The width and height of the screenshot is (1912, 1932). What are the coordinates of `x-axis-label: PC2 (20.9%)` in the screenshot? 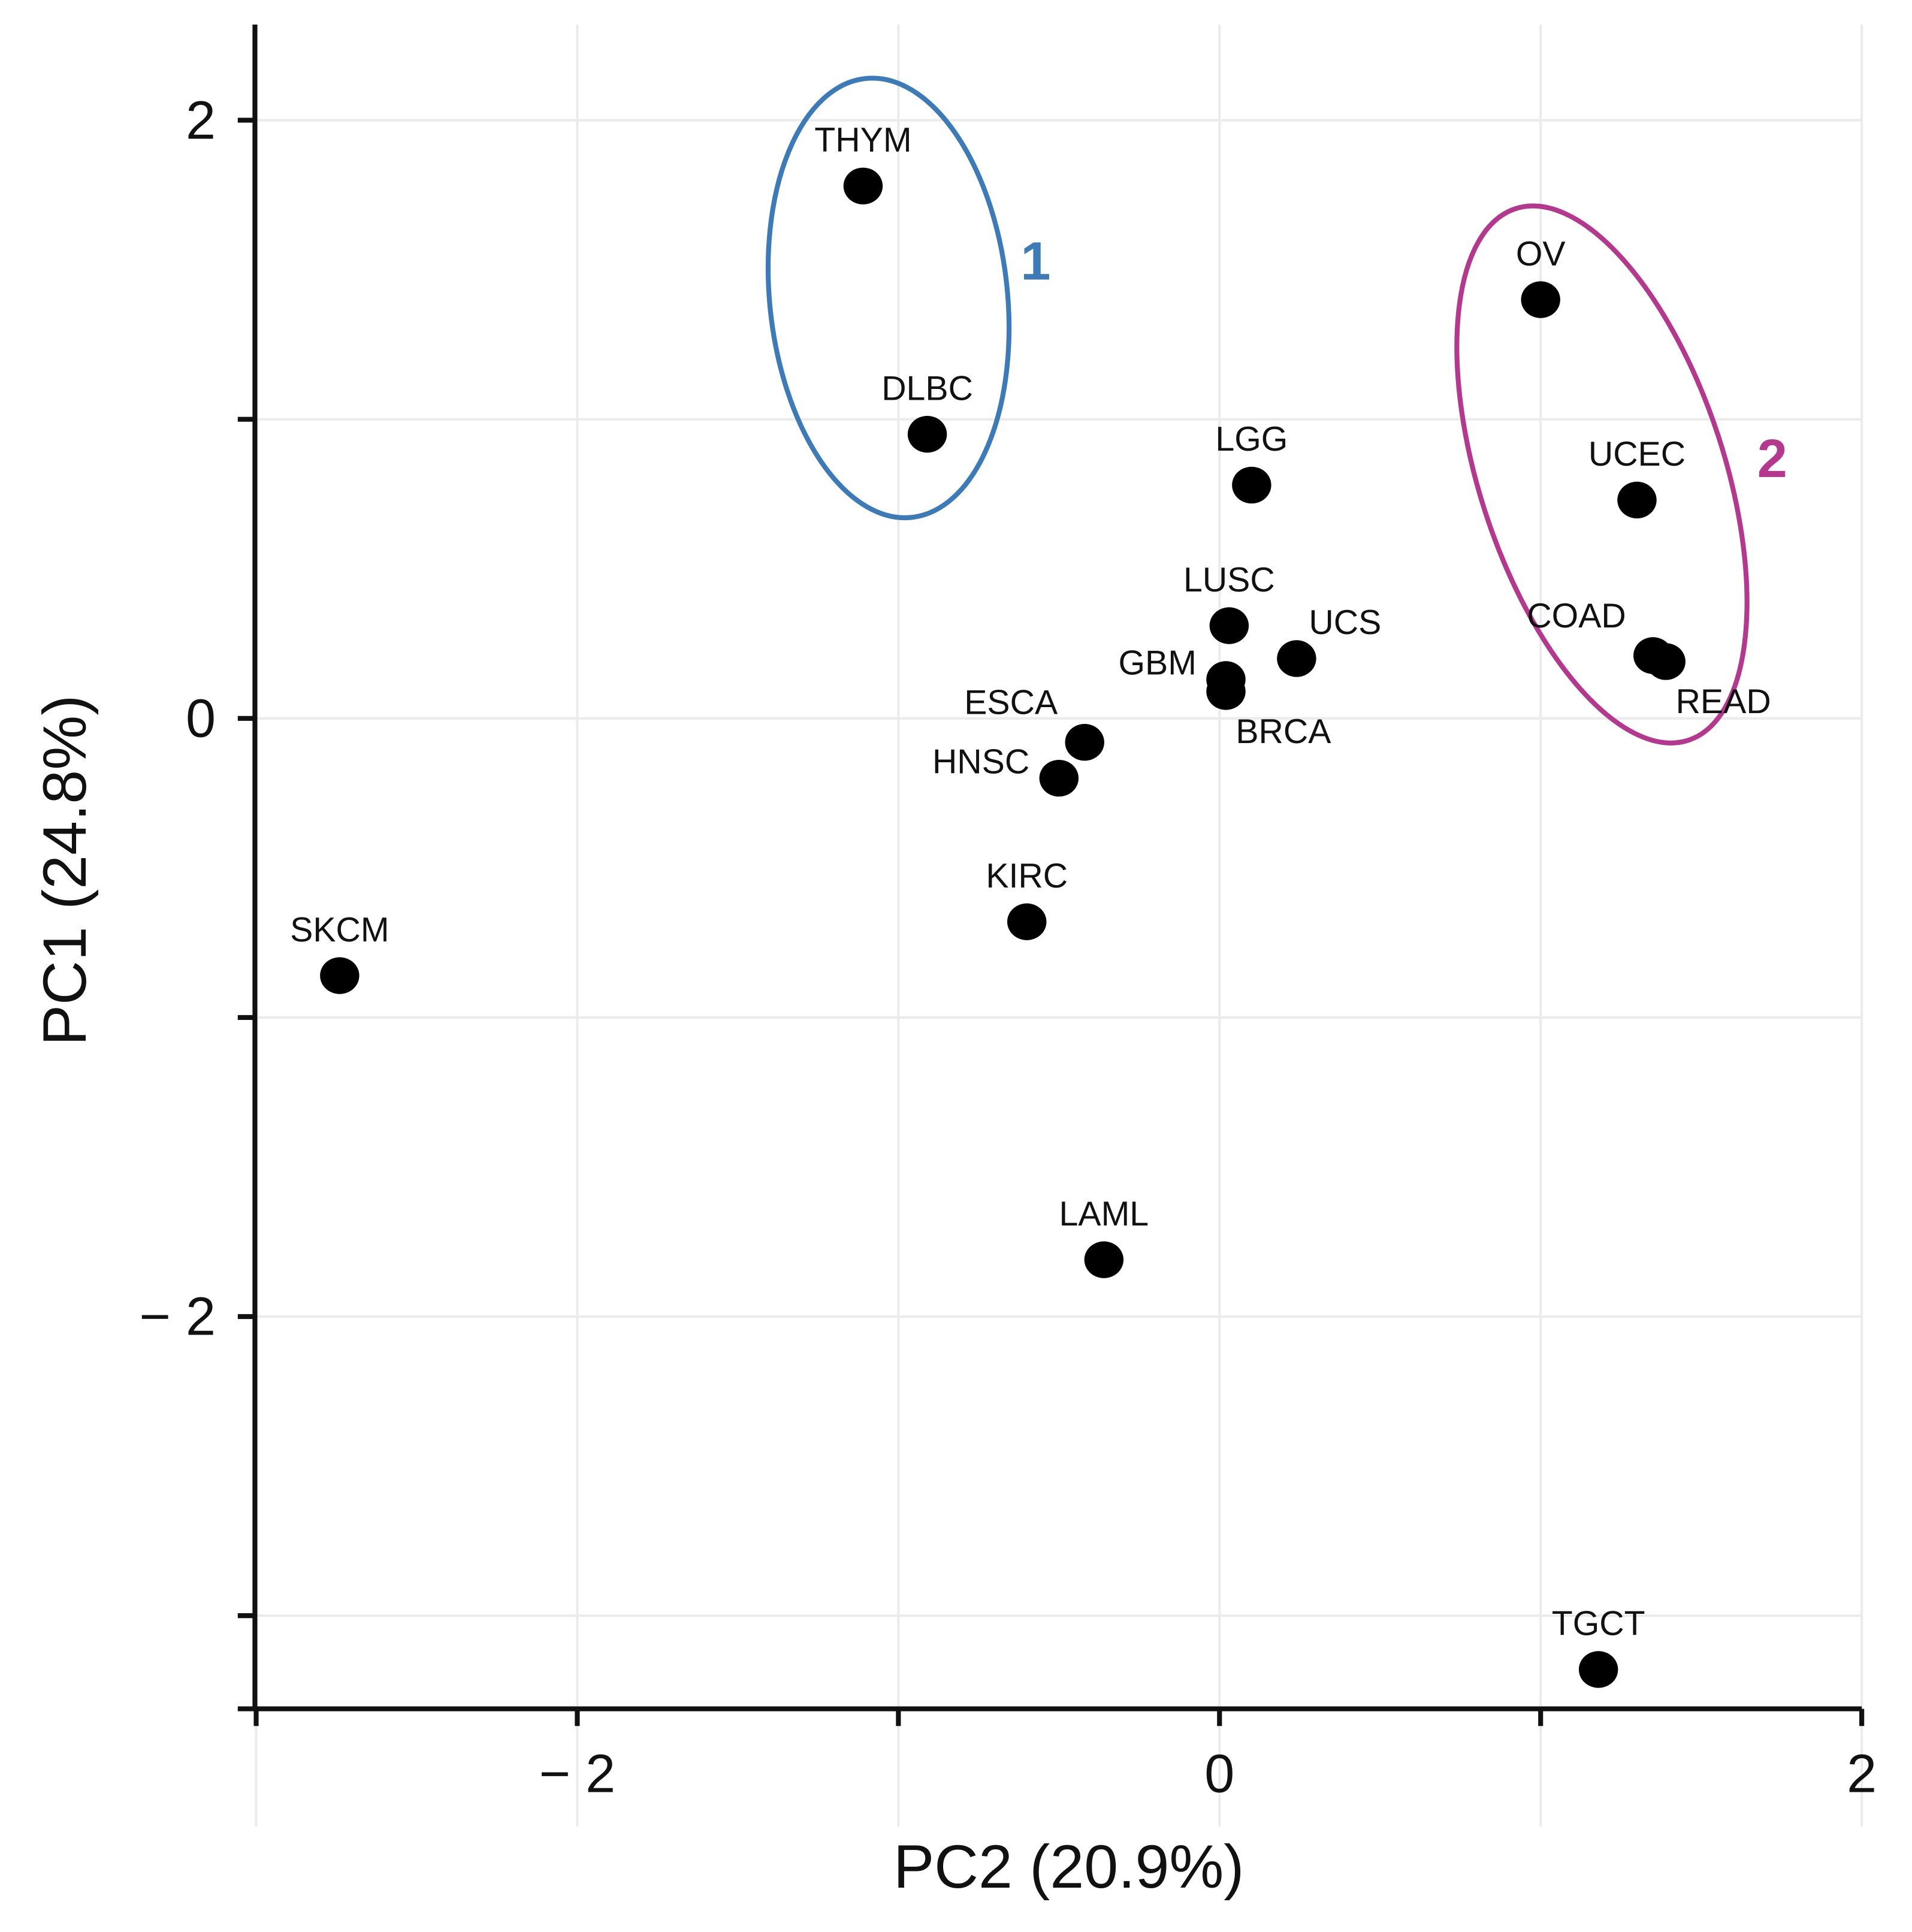 It's located at (1068, 1866).